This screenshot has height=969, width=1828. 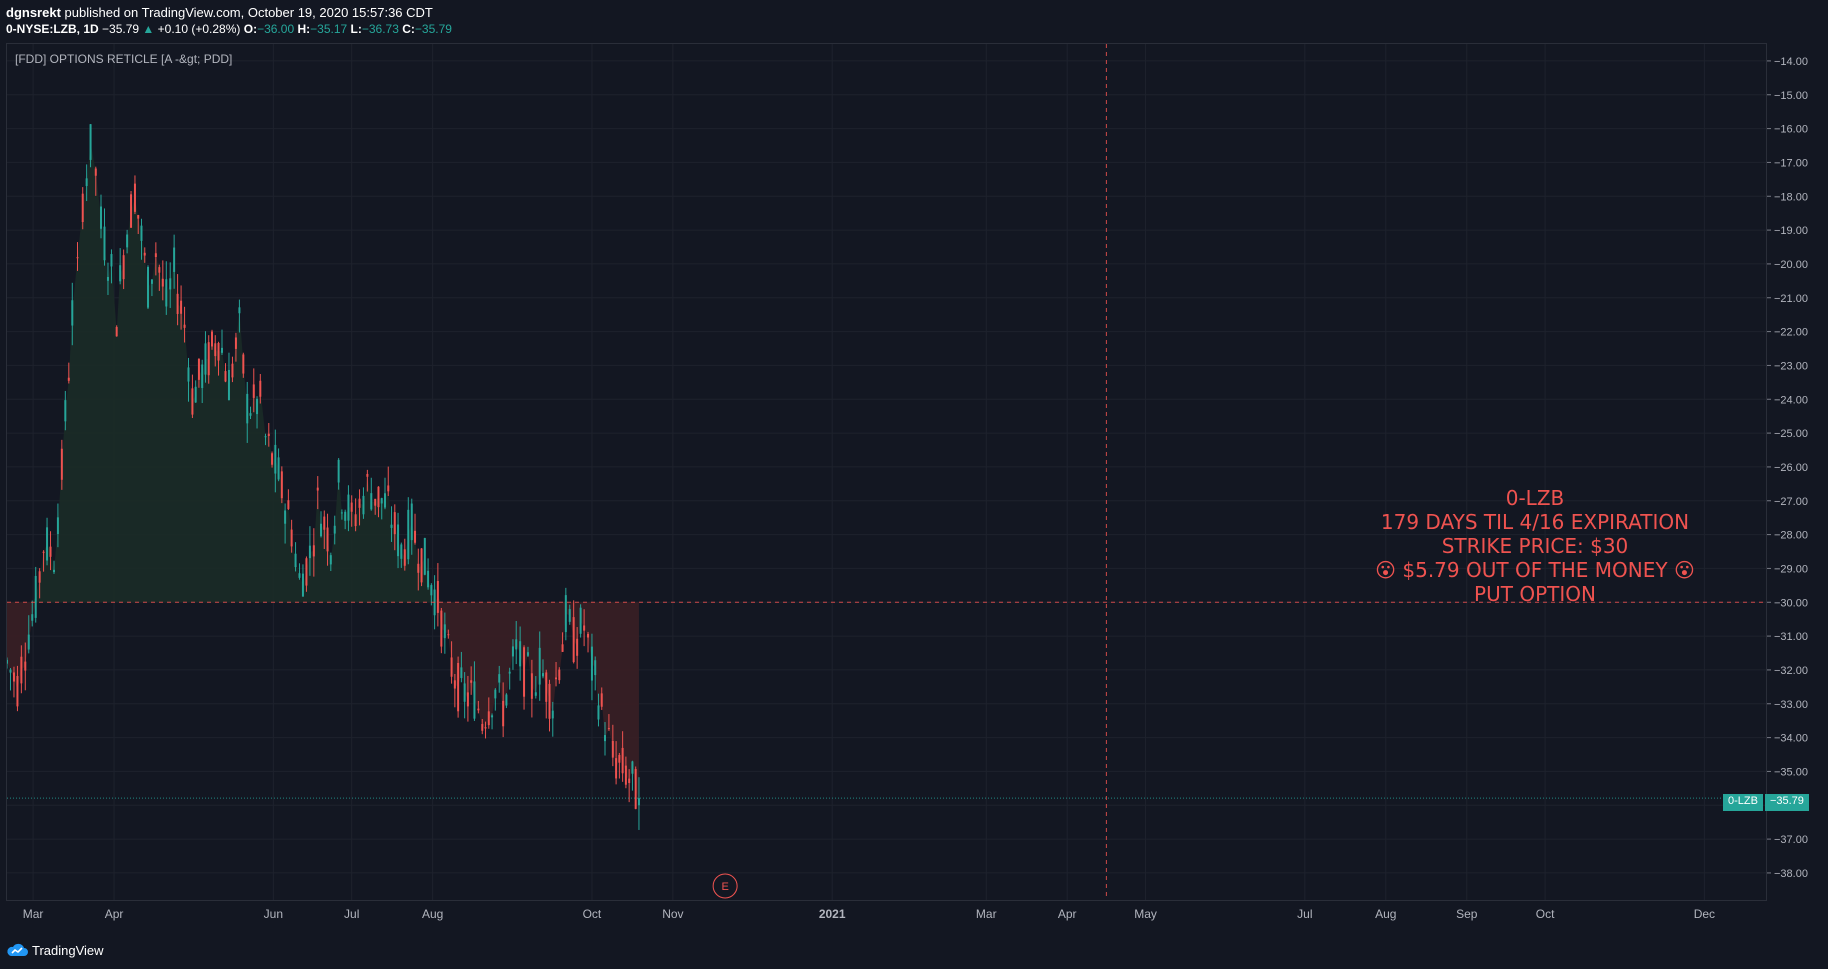 What do you see at coordinates (1791, 130) in the screenshot?
I see `price-tick-label: −16.00` at bounding box center [1791, 130].